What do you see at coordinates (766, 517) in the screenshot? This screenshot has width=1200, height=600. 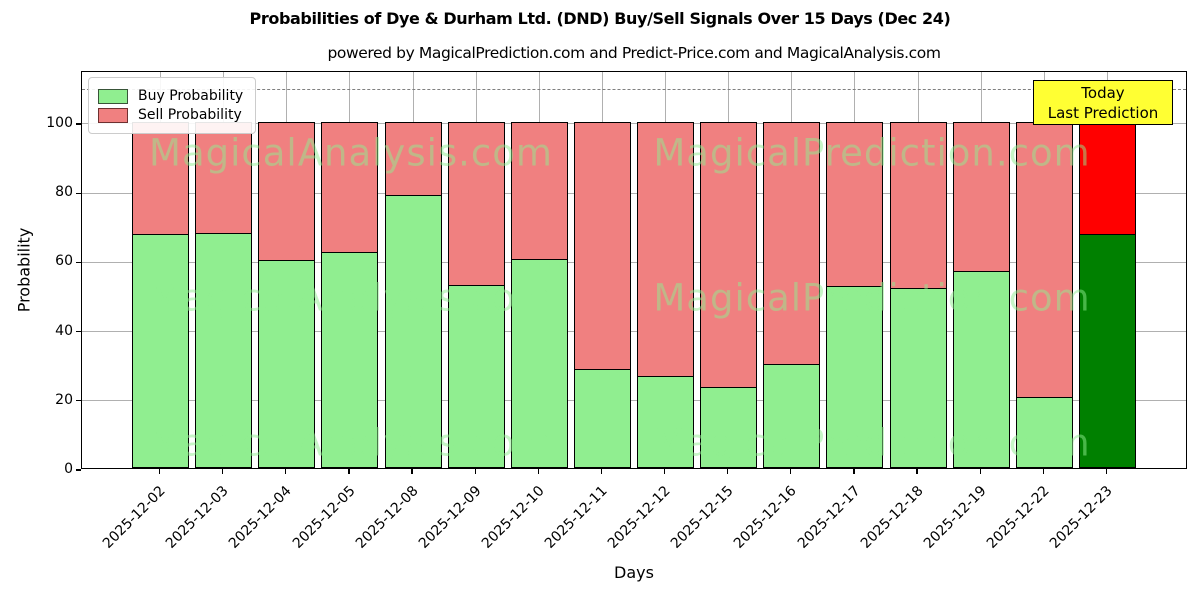 I see `x-tick-label: 2025-12-16` at bounding box center [766, 517].